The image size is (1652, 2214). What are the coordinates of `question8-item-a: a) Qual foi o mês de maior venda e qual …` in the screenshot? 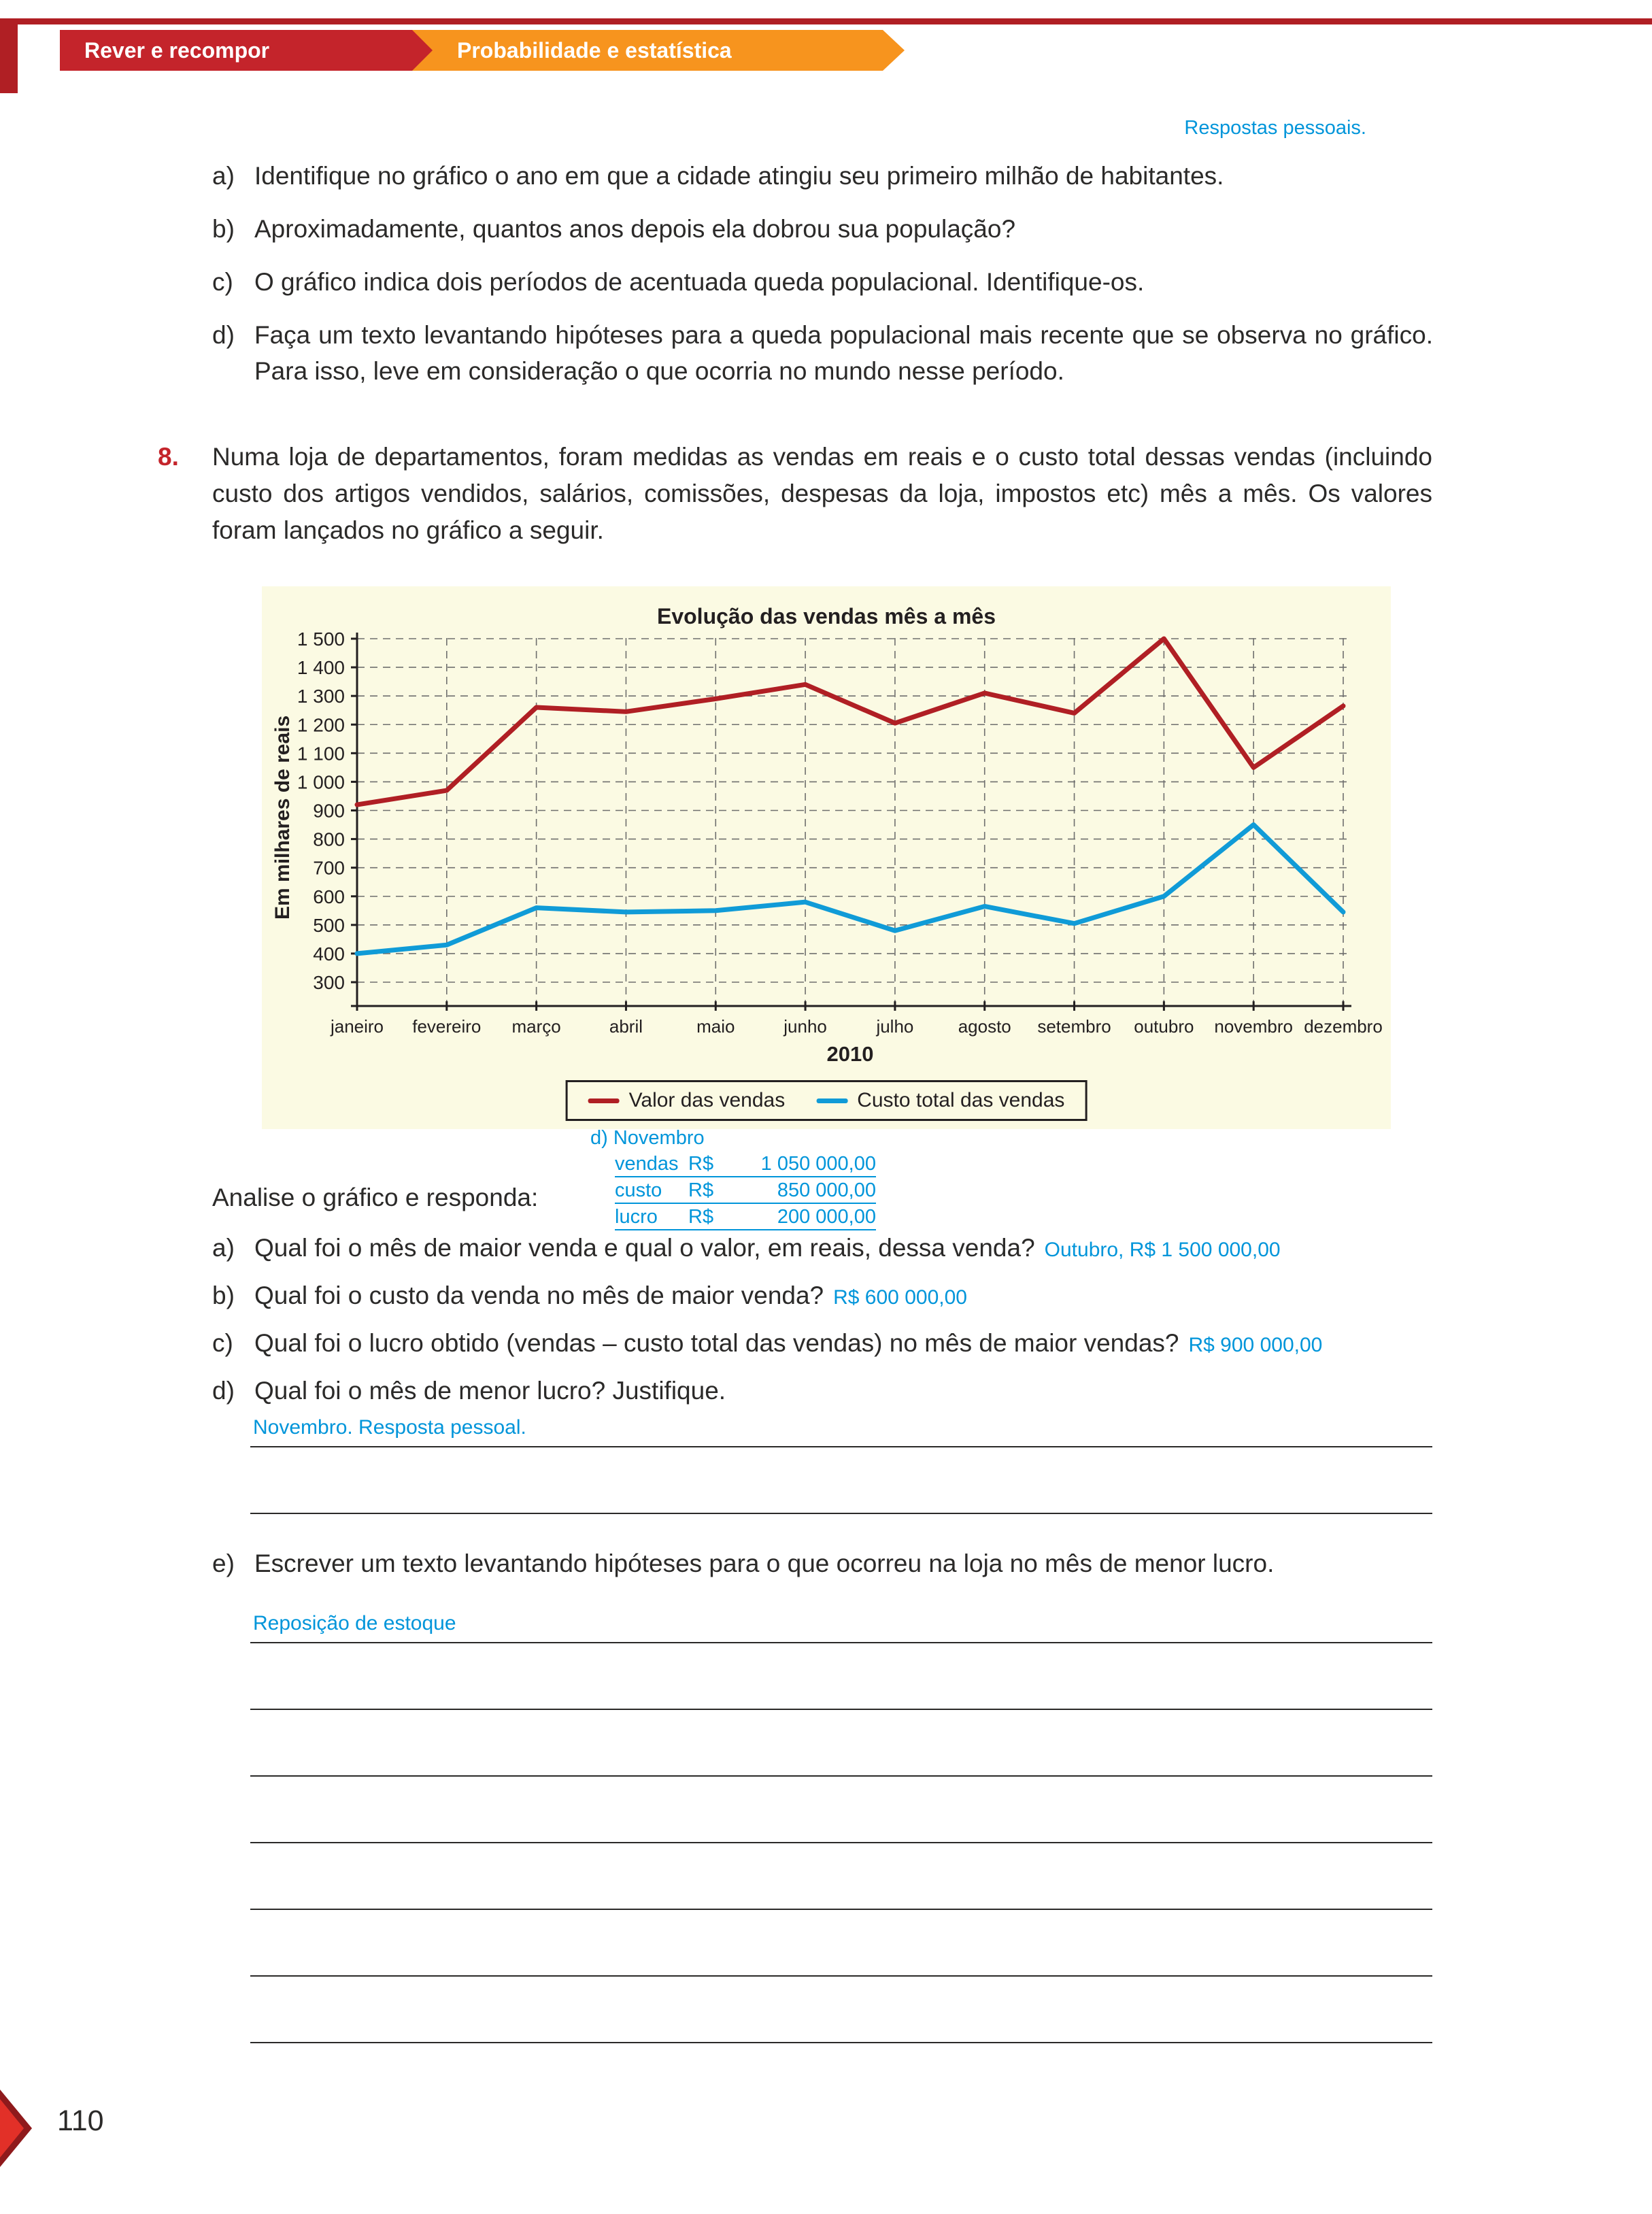 It's located at (823, 1249).